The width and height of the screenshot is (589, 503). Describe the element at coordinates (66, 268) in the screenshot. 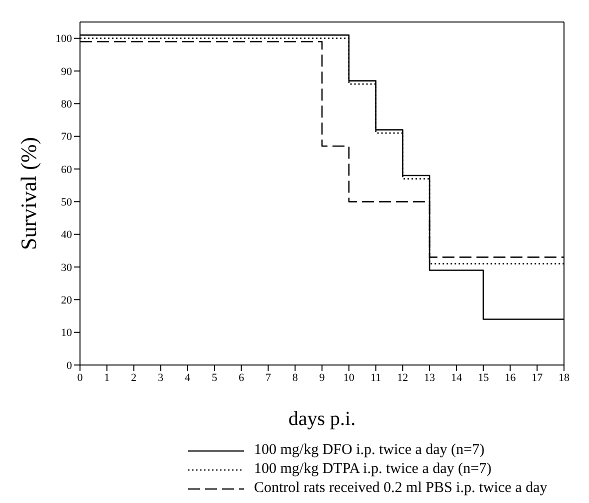

I see `y-tick-label: 30` at that location.